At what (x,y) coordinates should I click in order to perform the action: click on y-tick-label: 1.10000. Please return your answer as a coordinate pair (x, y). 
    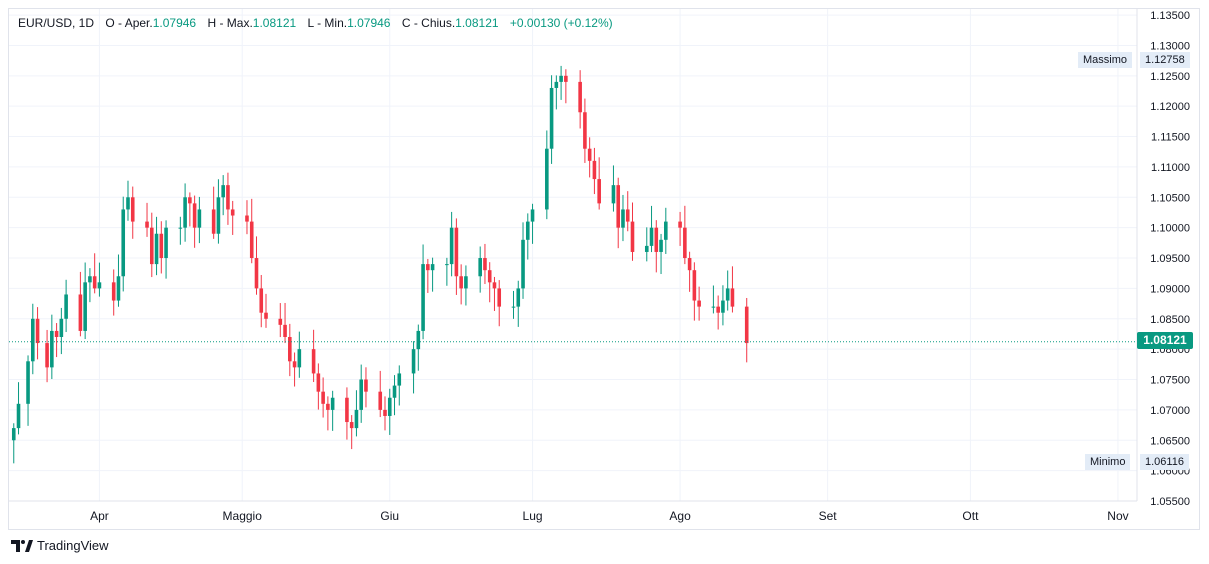
    Looking at the image, I should click on (1170, 229).